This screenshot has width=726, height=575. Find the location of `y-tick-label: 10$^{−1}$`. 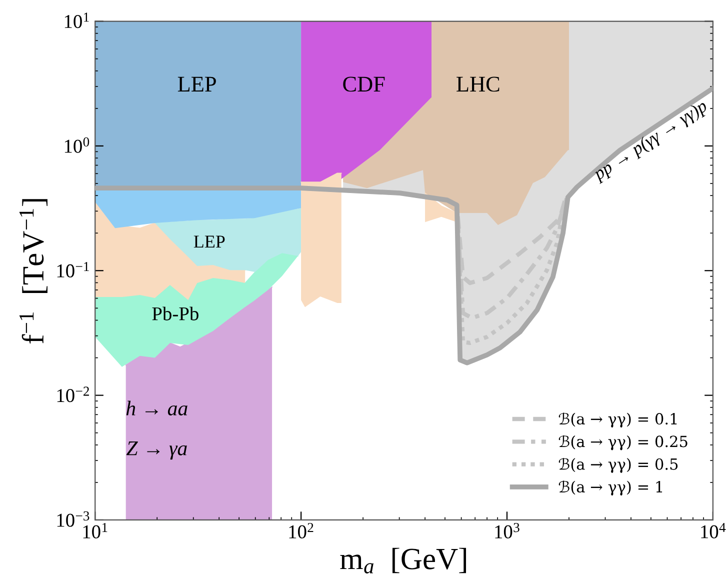

y-tick-label: 10$^{−1}$ is located at coordinates (73, 270).